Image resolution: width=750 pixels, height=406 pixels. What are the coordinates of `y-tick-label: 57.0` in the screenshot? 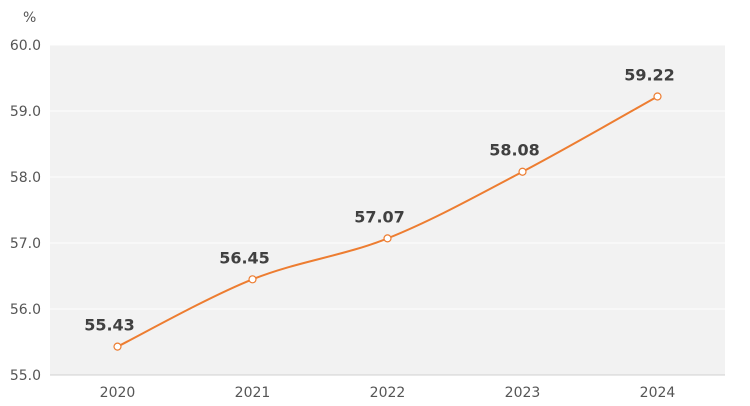 It's located at (25, 244).